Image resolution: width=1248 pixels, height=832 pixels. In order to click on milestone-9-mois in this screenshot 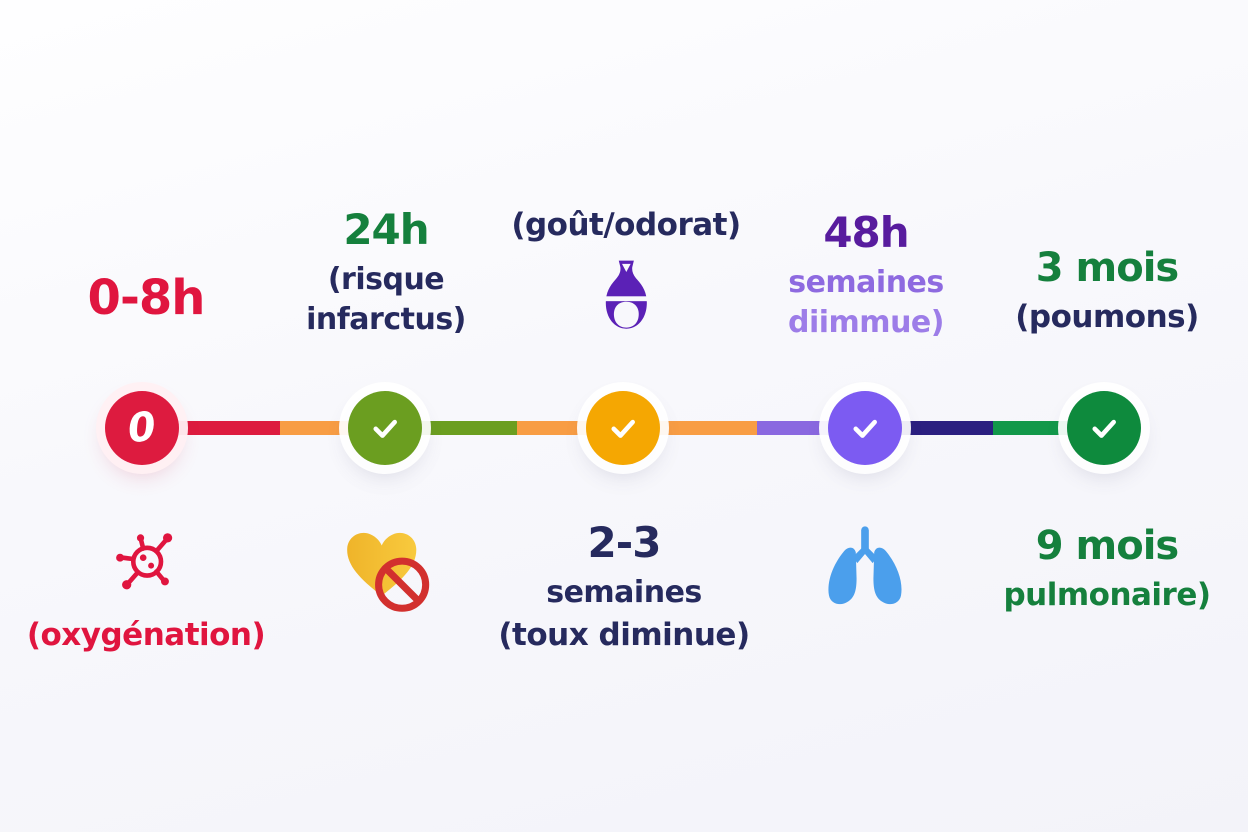, I will do `click(1104, 428)`.